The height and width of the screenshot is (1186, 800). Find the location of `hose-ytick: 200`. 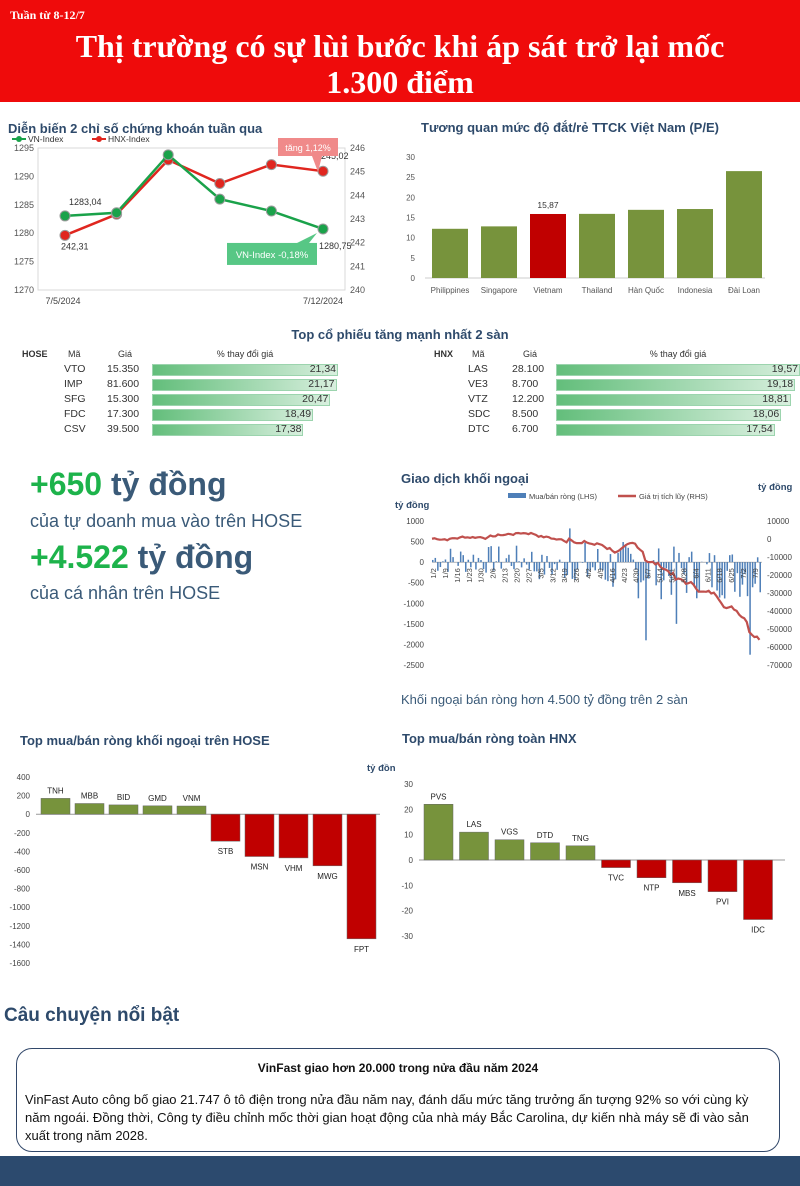

hose-ytick: 200 is located at coordinates (24, 796).